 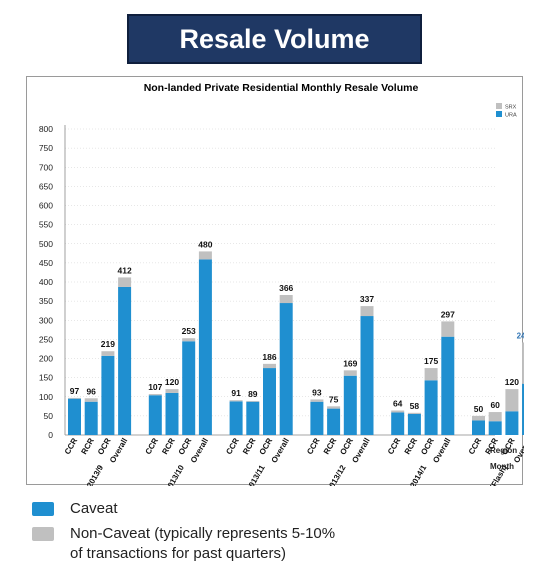 I want to click on bar-value-label: 175, so click(x=431, y=361).